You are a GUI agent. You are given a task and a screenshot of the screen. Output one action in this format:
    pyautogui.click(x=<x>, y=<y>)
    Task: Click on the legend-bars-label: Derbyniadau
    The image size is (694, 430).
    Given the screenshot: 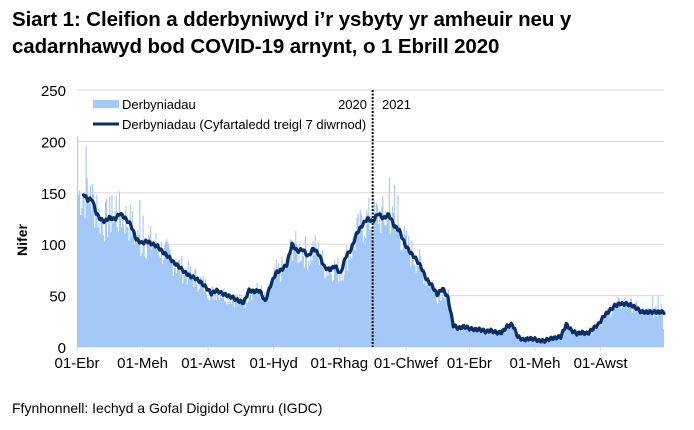 What is the action you would take?
    pyautogui.click(x=159, y=104)
    